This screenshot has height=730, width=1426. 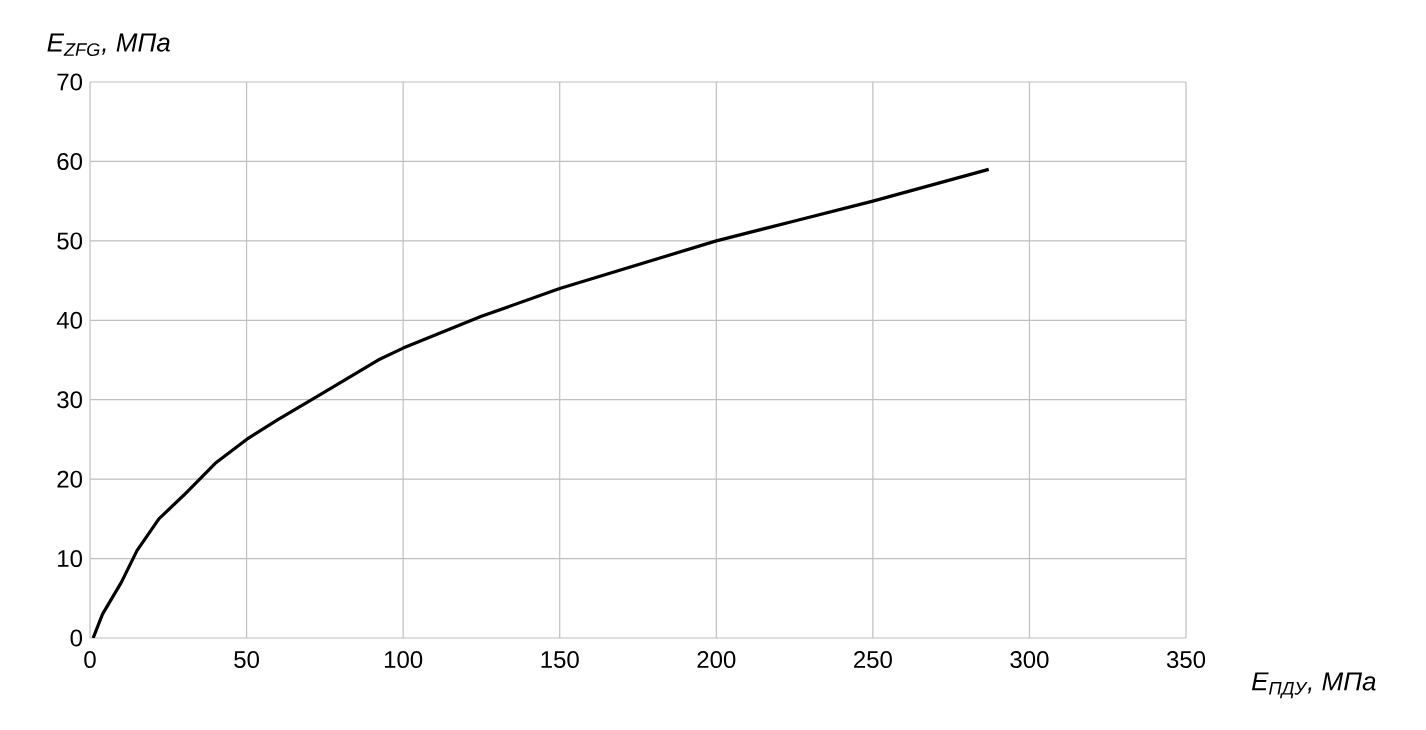 I want to click on y-tick-label: 50, so click(x=70, y=241).